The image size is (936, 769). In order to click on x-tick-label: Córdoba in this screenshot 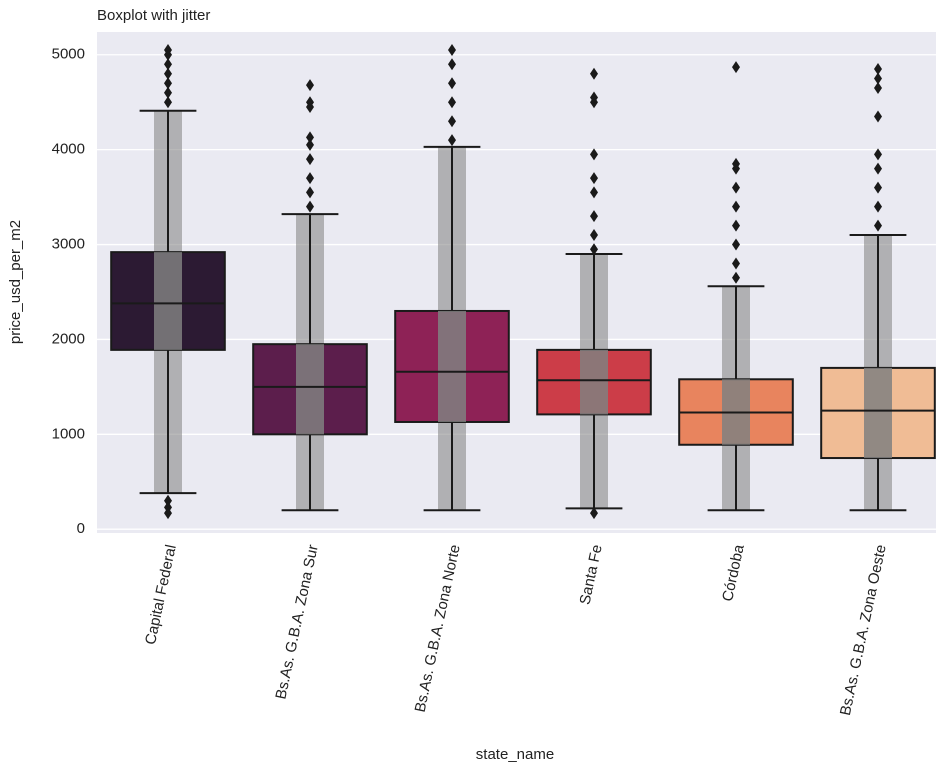, I will do `click(733, 572)`.